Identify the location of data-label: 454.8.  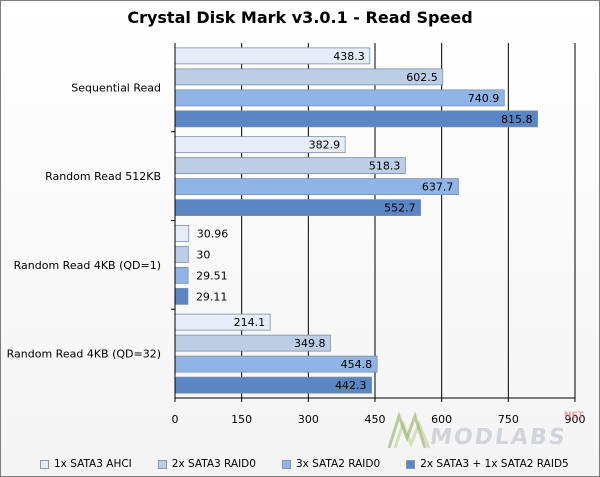
(357, 364).